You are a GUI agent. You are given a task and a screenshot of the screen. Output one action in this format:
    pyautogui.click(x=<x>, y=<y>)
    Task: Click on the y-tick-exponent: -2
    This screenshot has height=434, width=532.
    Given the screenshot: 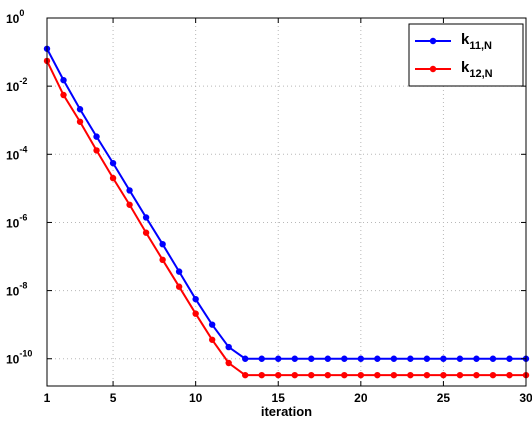 What is the action you would take?
    pyautogui.click(x=23, y=81)
    